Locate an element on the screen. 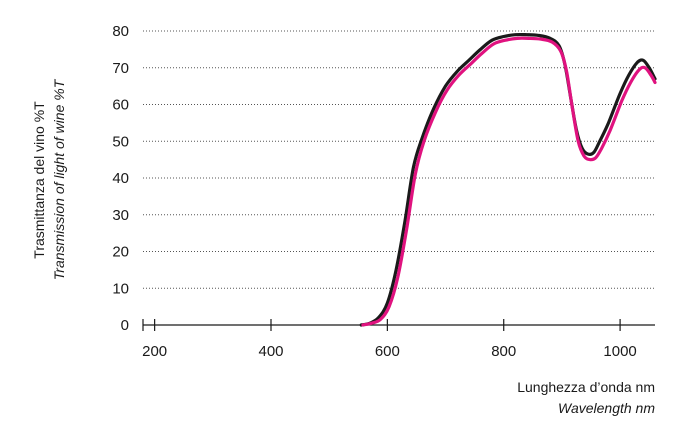 Image resolution: width=687 pixels, height=424 pixels. y-tick-label-10: 10 is located at coordinates (120, 288).